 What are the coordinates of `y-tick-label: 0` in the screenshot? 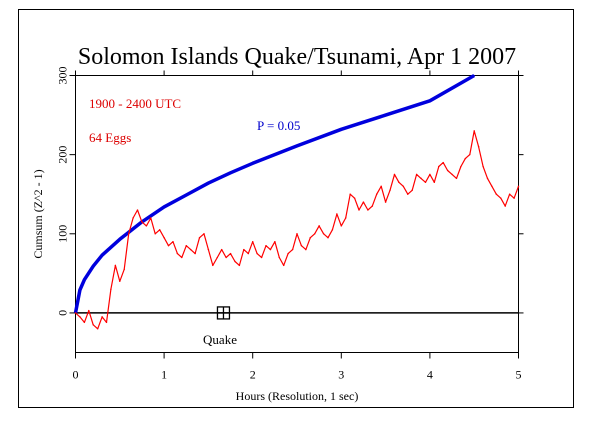 It's located at (63, 313).